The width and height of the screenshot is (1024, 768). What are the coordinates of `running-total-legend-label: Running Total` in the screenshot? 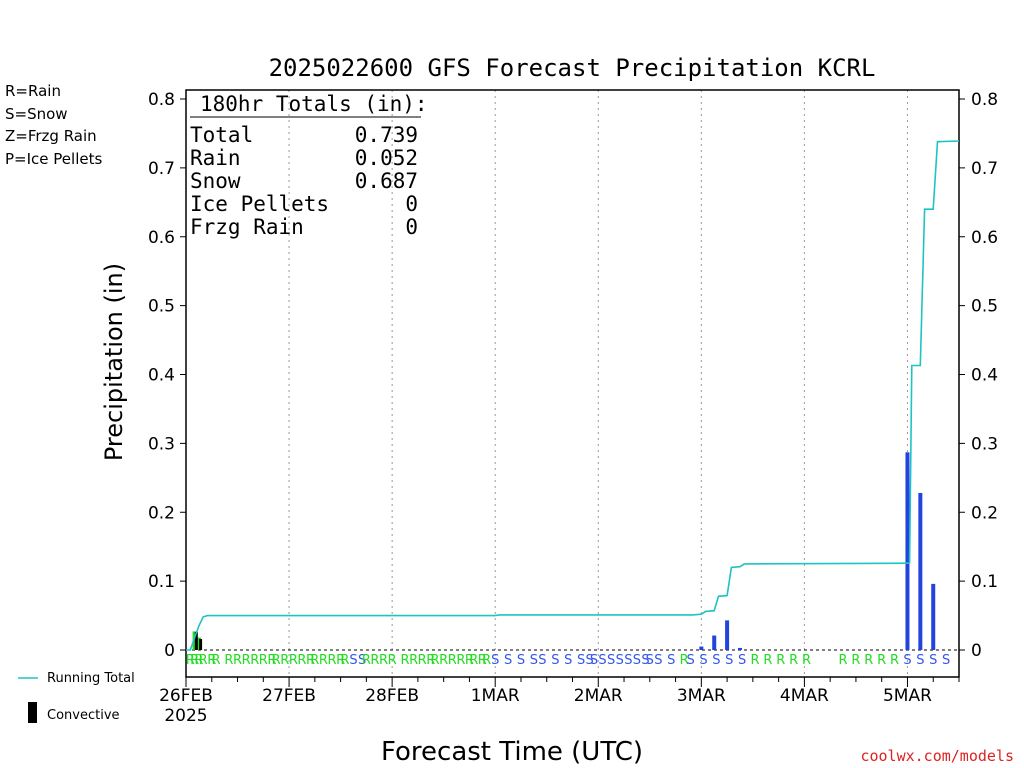 It's located at (91, 678).